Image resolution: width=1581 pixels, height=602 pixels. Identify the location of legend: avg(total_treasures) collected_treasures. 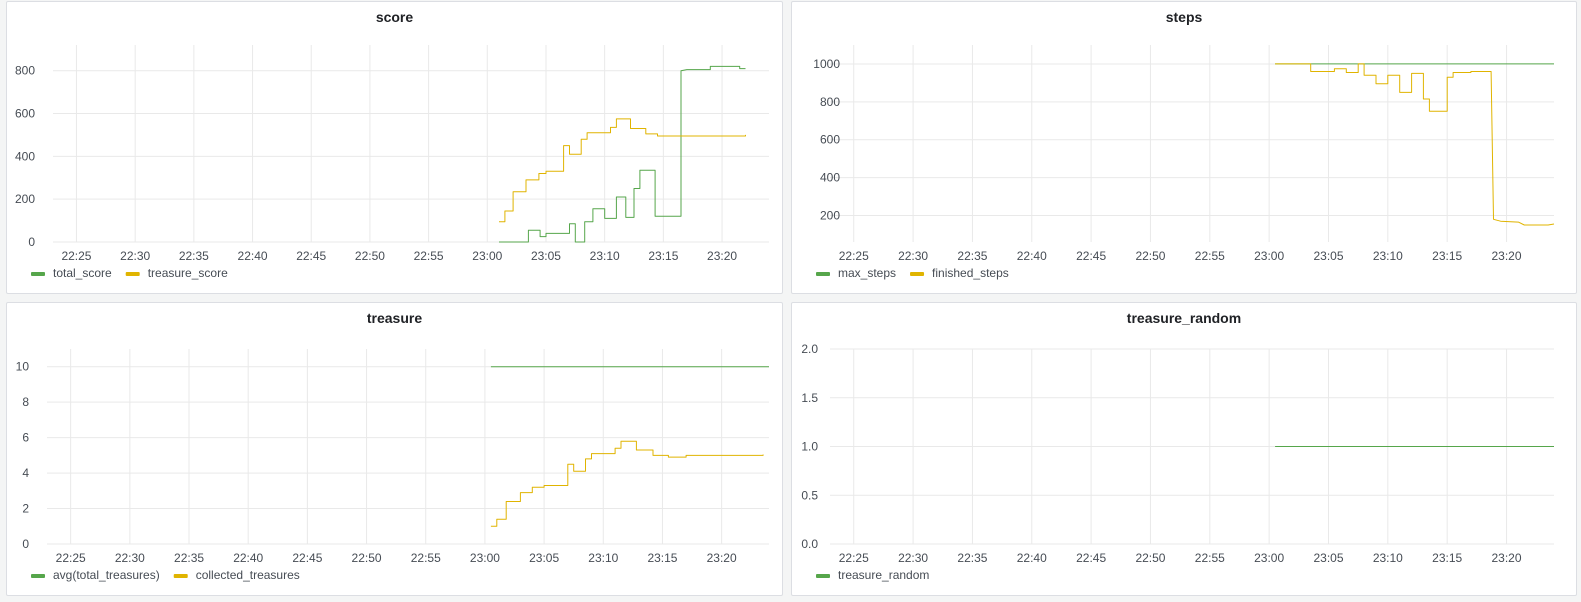
(165, 575).